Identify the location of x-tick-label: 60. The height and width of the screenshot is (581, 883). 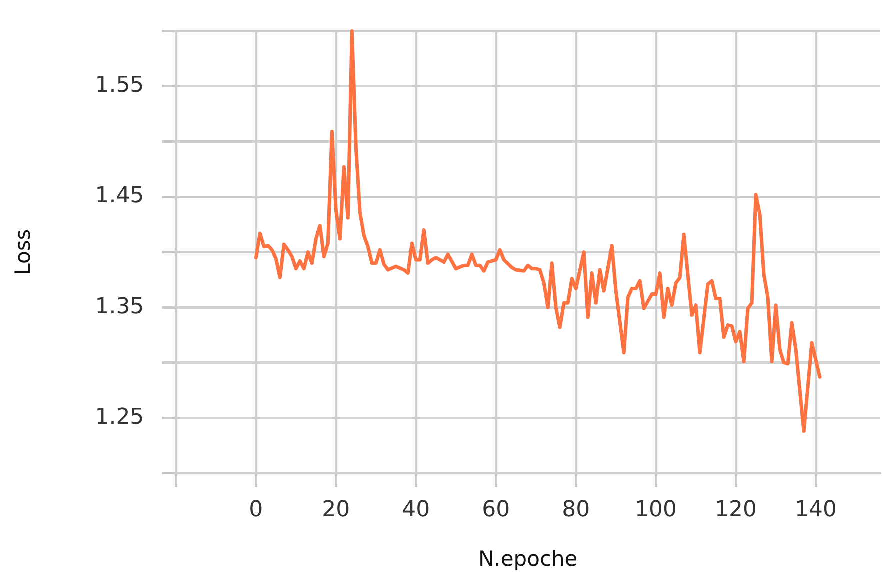
(496, 509).